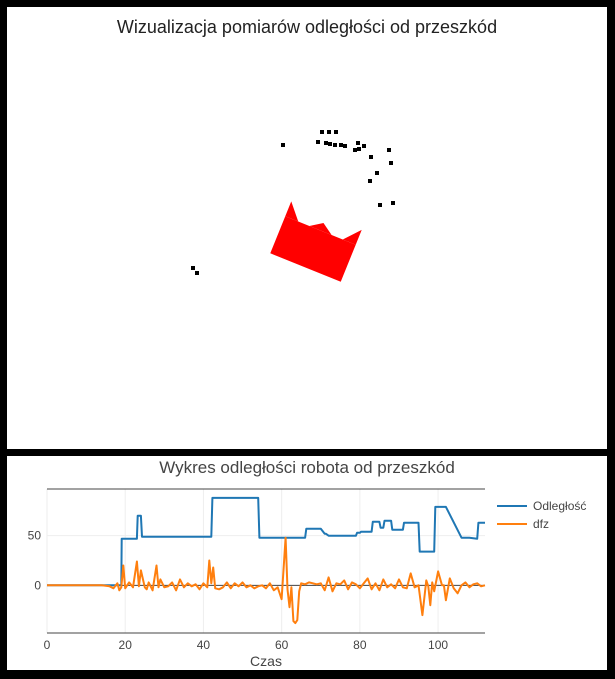 The width and height of the screenshot is (615, 679). What do you see at coordinates (438, 645) in the screenshot?
I see `x-tick-label: 100` at bounding box center [438, 645].